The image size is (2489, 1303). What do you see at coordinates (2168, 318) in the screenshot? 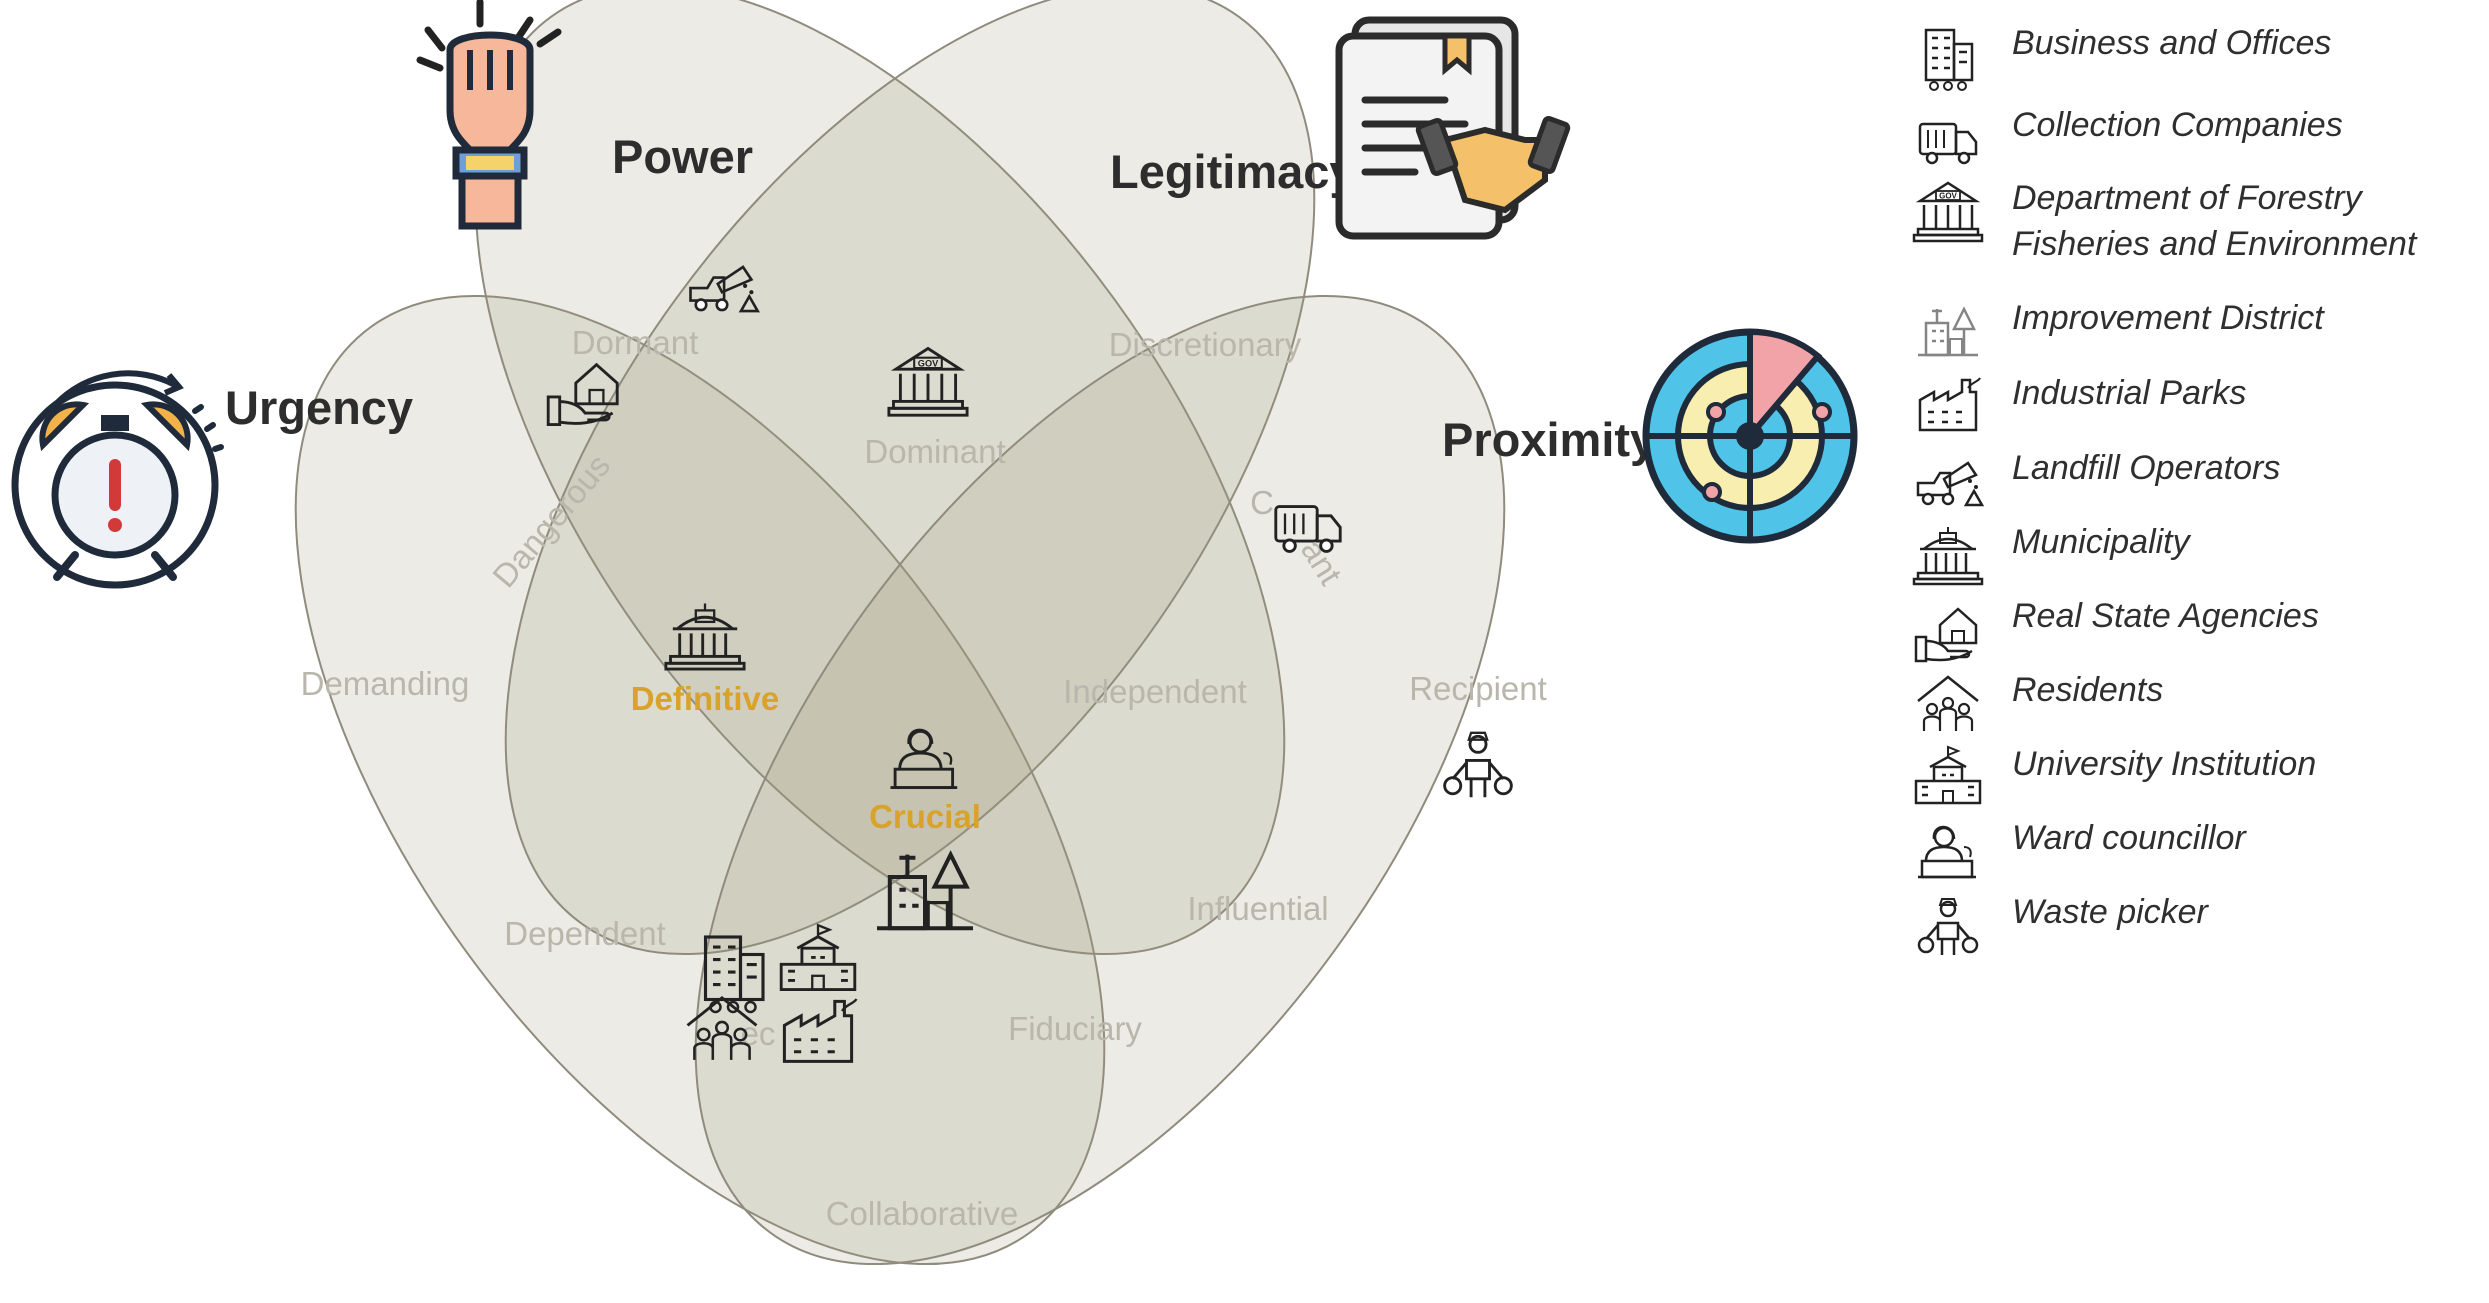
I see `legend-label: Improvement District` at bounding box center [2168, 318].